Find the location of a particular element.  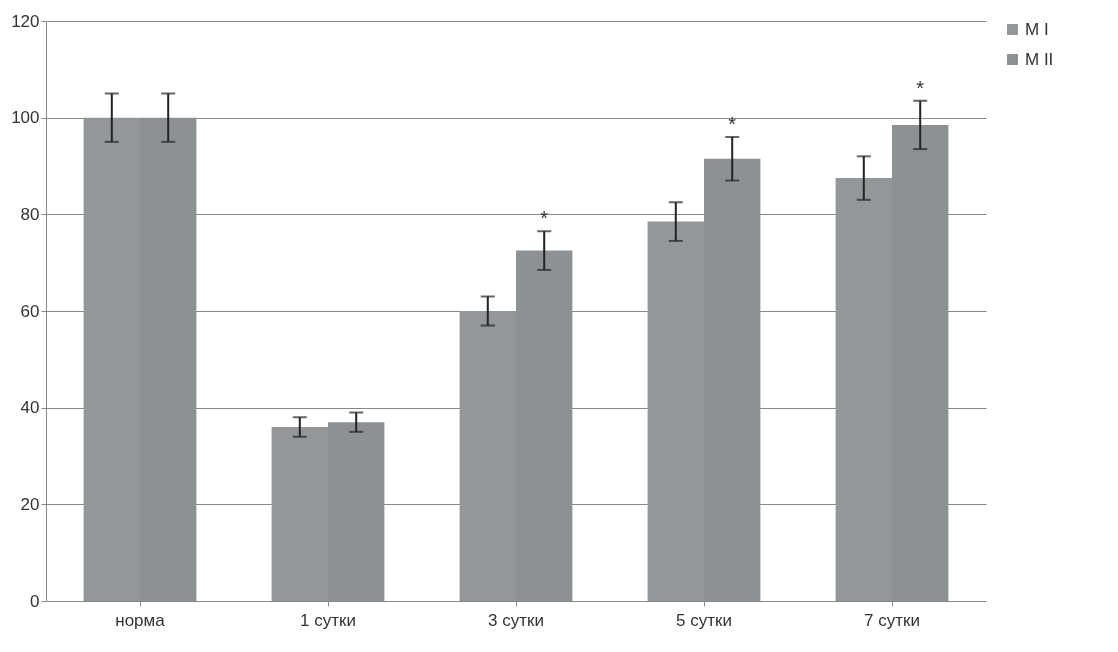

legend-label: M I is located at coordinates (1037, 29).